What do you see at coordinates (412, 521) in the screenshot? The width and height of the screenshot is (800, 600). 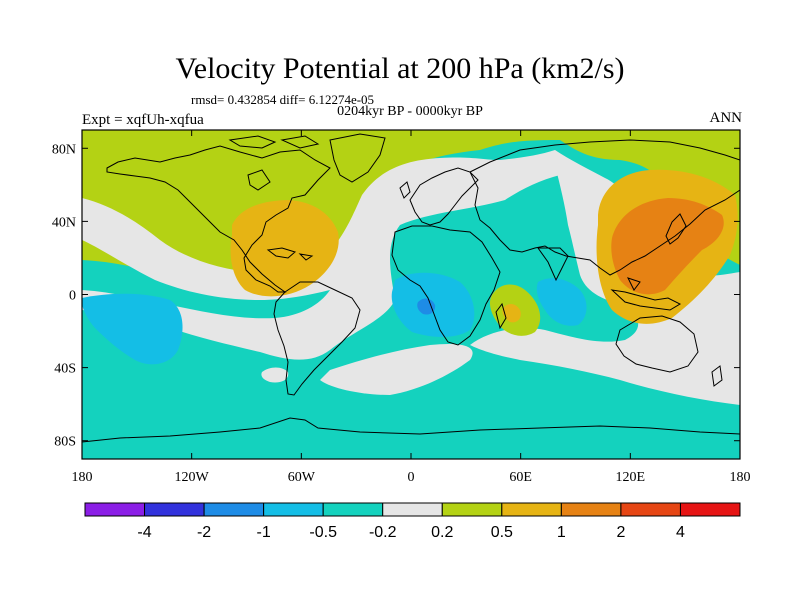 I see `colorbar: -4 -2 -1 -0.5 -0.2 0.2 0.5 1 2 4` at bounding box center [412, 521].